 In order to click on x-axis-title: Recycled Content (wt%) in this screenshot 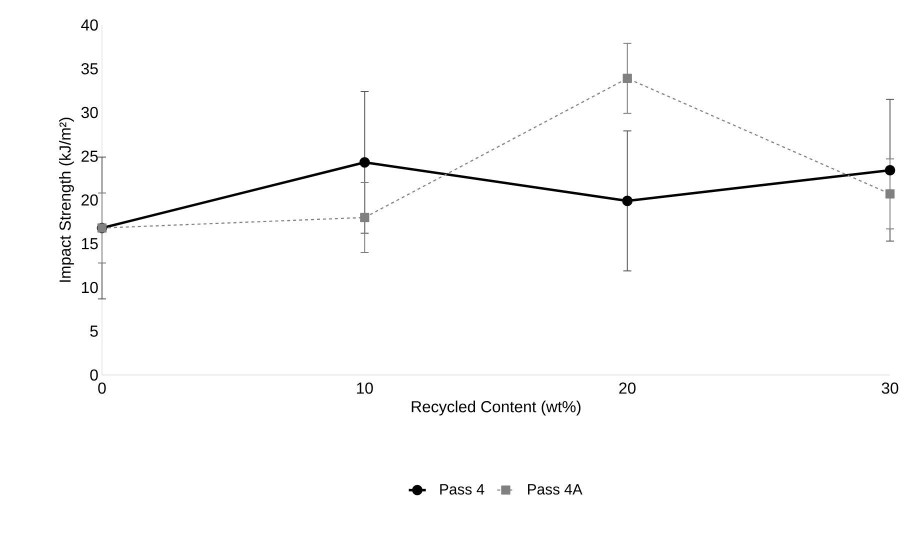, I will do `click(496, 408)`.